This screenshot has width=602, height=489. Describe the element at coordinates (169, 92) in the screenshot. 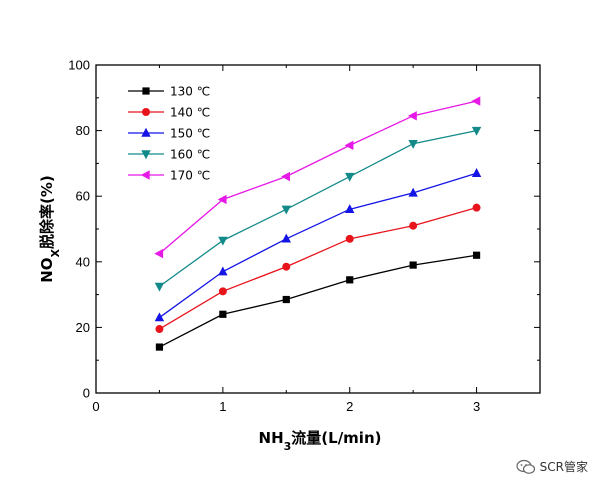

I see `legend-item: 130 ℃` at that location.